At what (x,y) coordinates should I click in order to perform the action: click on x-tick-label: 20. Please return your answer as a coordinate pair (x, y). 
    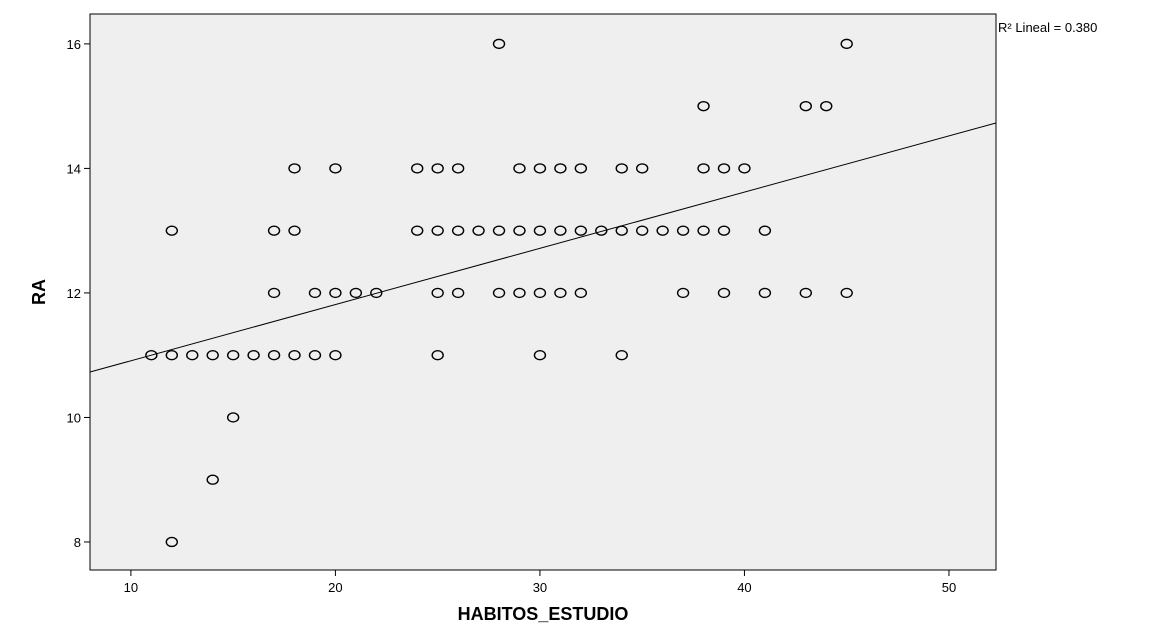
    Looking at the image, I should click on (335, 587).